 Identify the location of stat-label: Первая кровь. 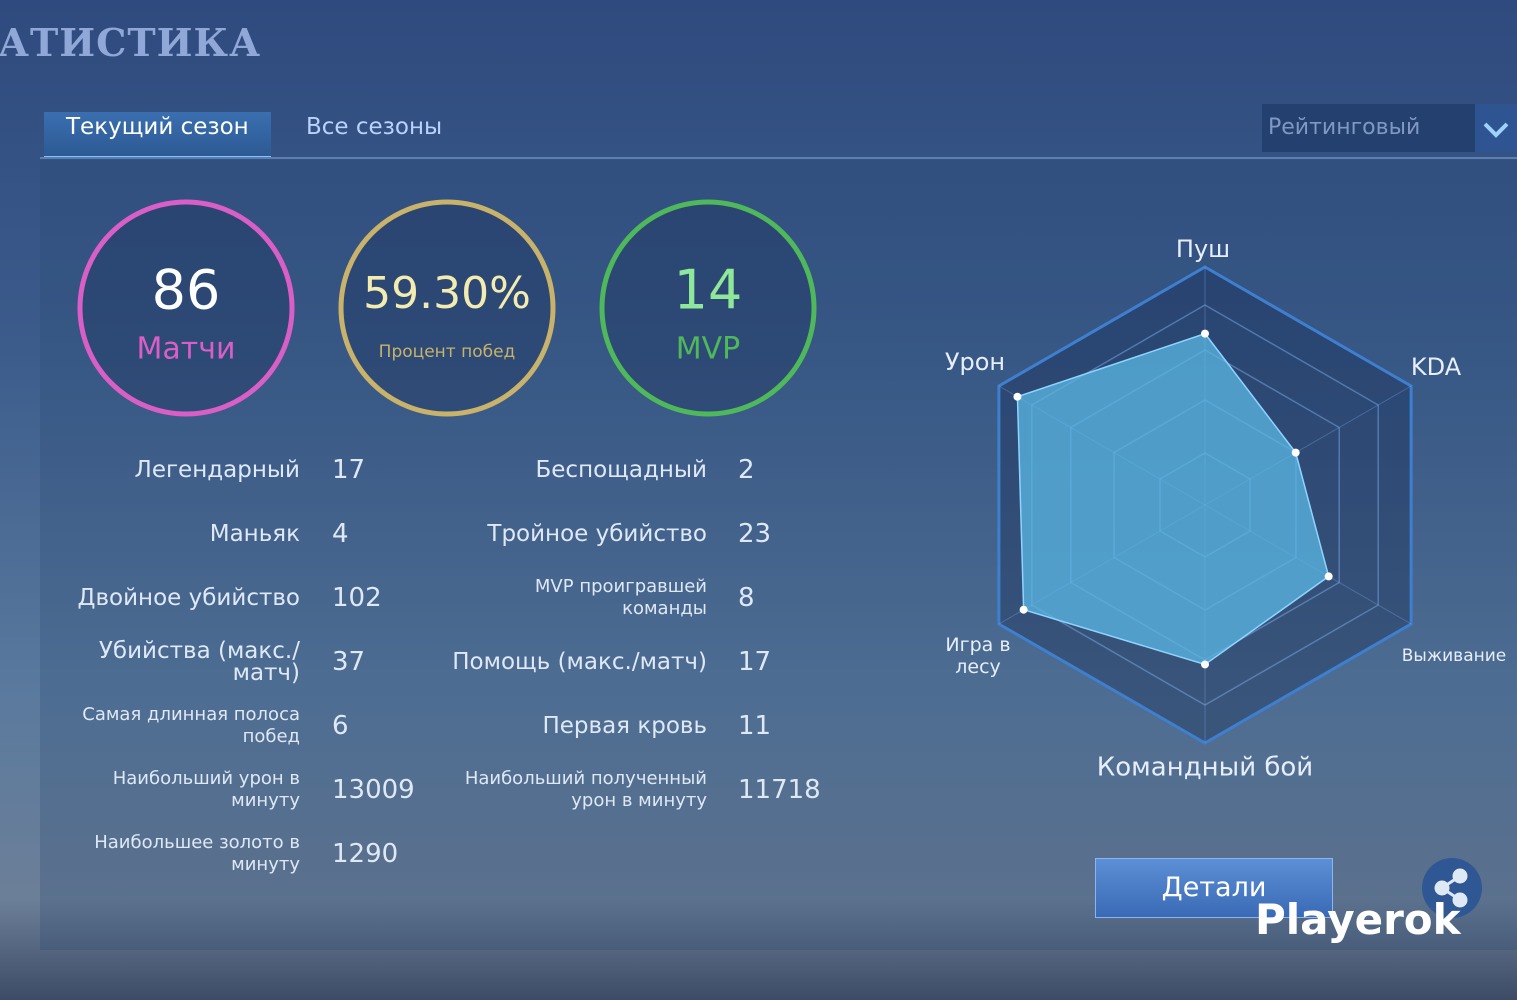
(624, 726).